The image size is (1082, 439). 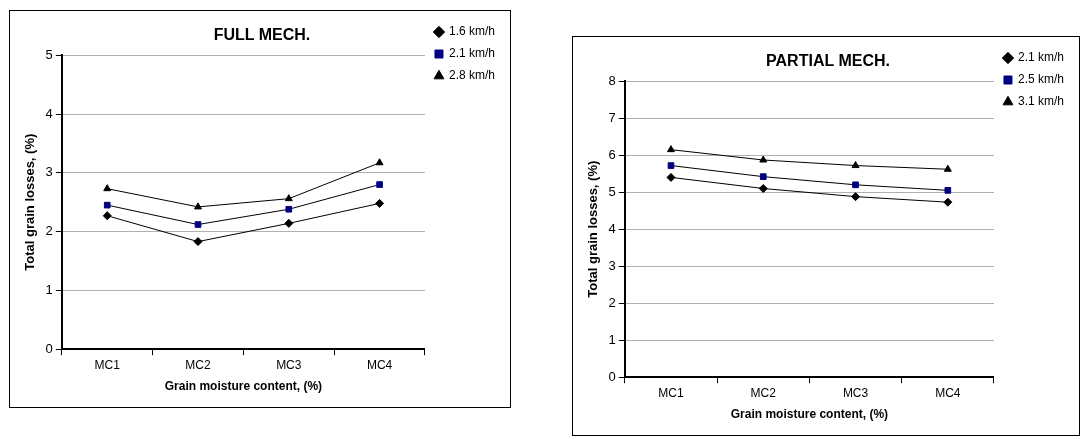 What do you see at coordinates (262, 35) in the screenshot?
I see `chart-title: FULL MECH.` at bounding box center [262, 35].